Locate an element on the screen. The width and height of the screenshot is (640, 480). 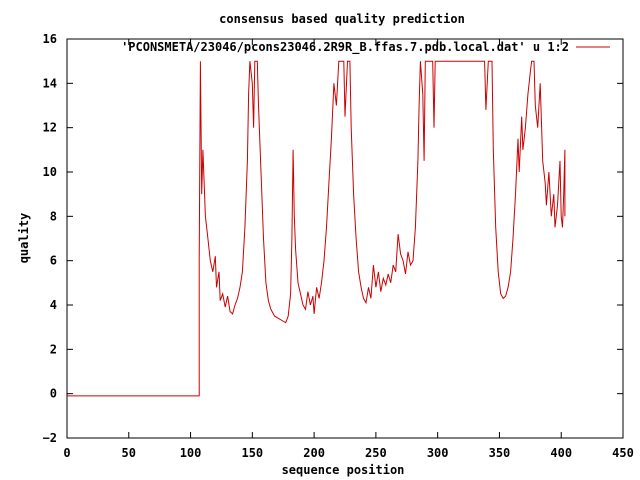
x-tick-label: 50 is located at coordinates (129, 453).